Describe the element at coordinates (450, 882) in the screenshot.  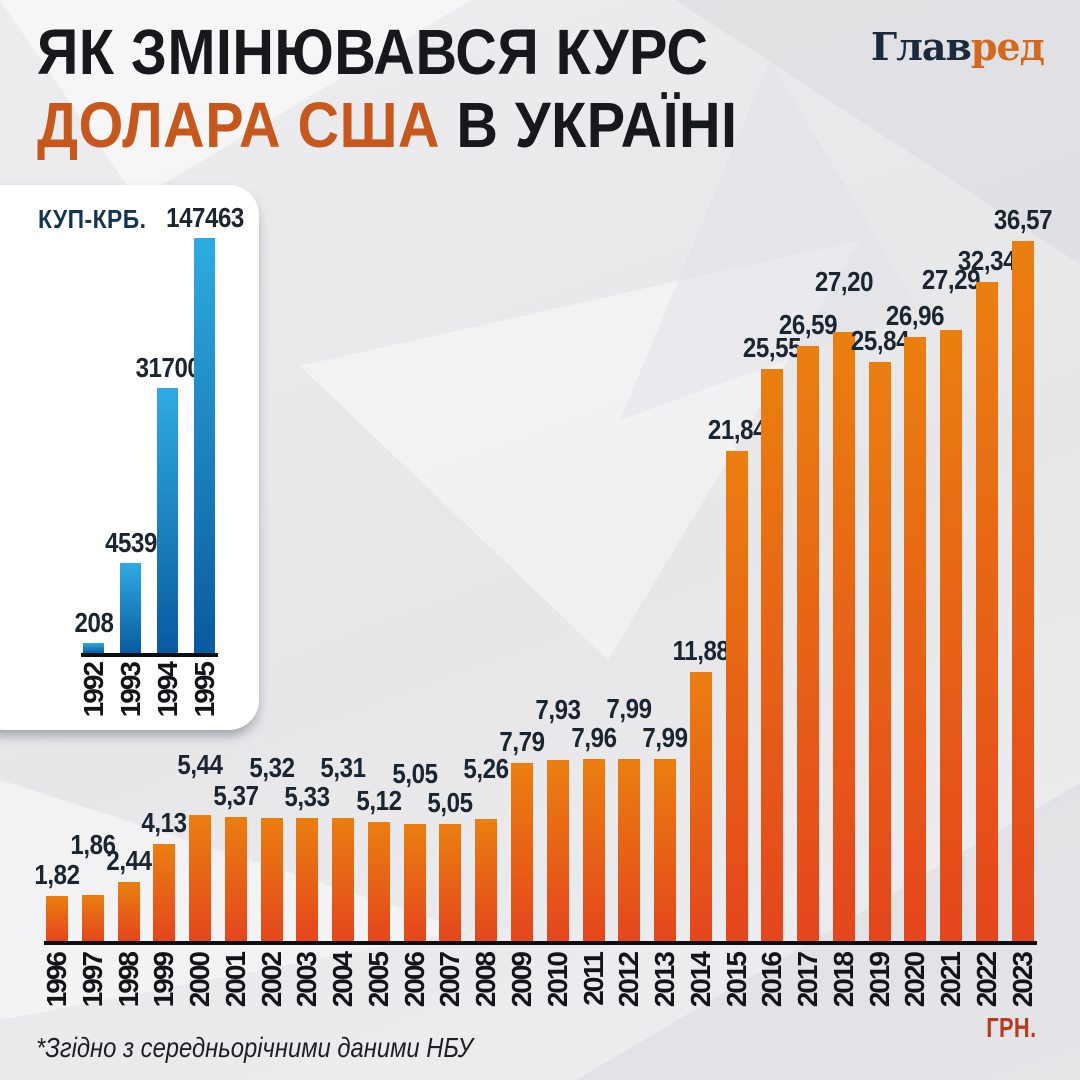
I see `bar-2007` at that location.